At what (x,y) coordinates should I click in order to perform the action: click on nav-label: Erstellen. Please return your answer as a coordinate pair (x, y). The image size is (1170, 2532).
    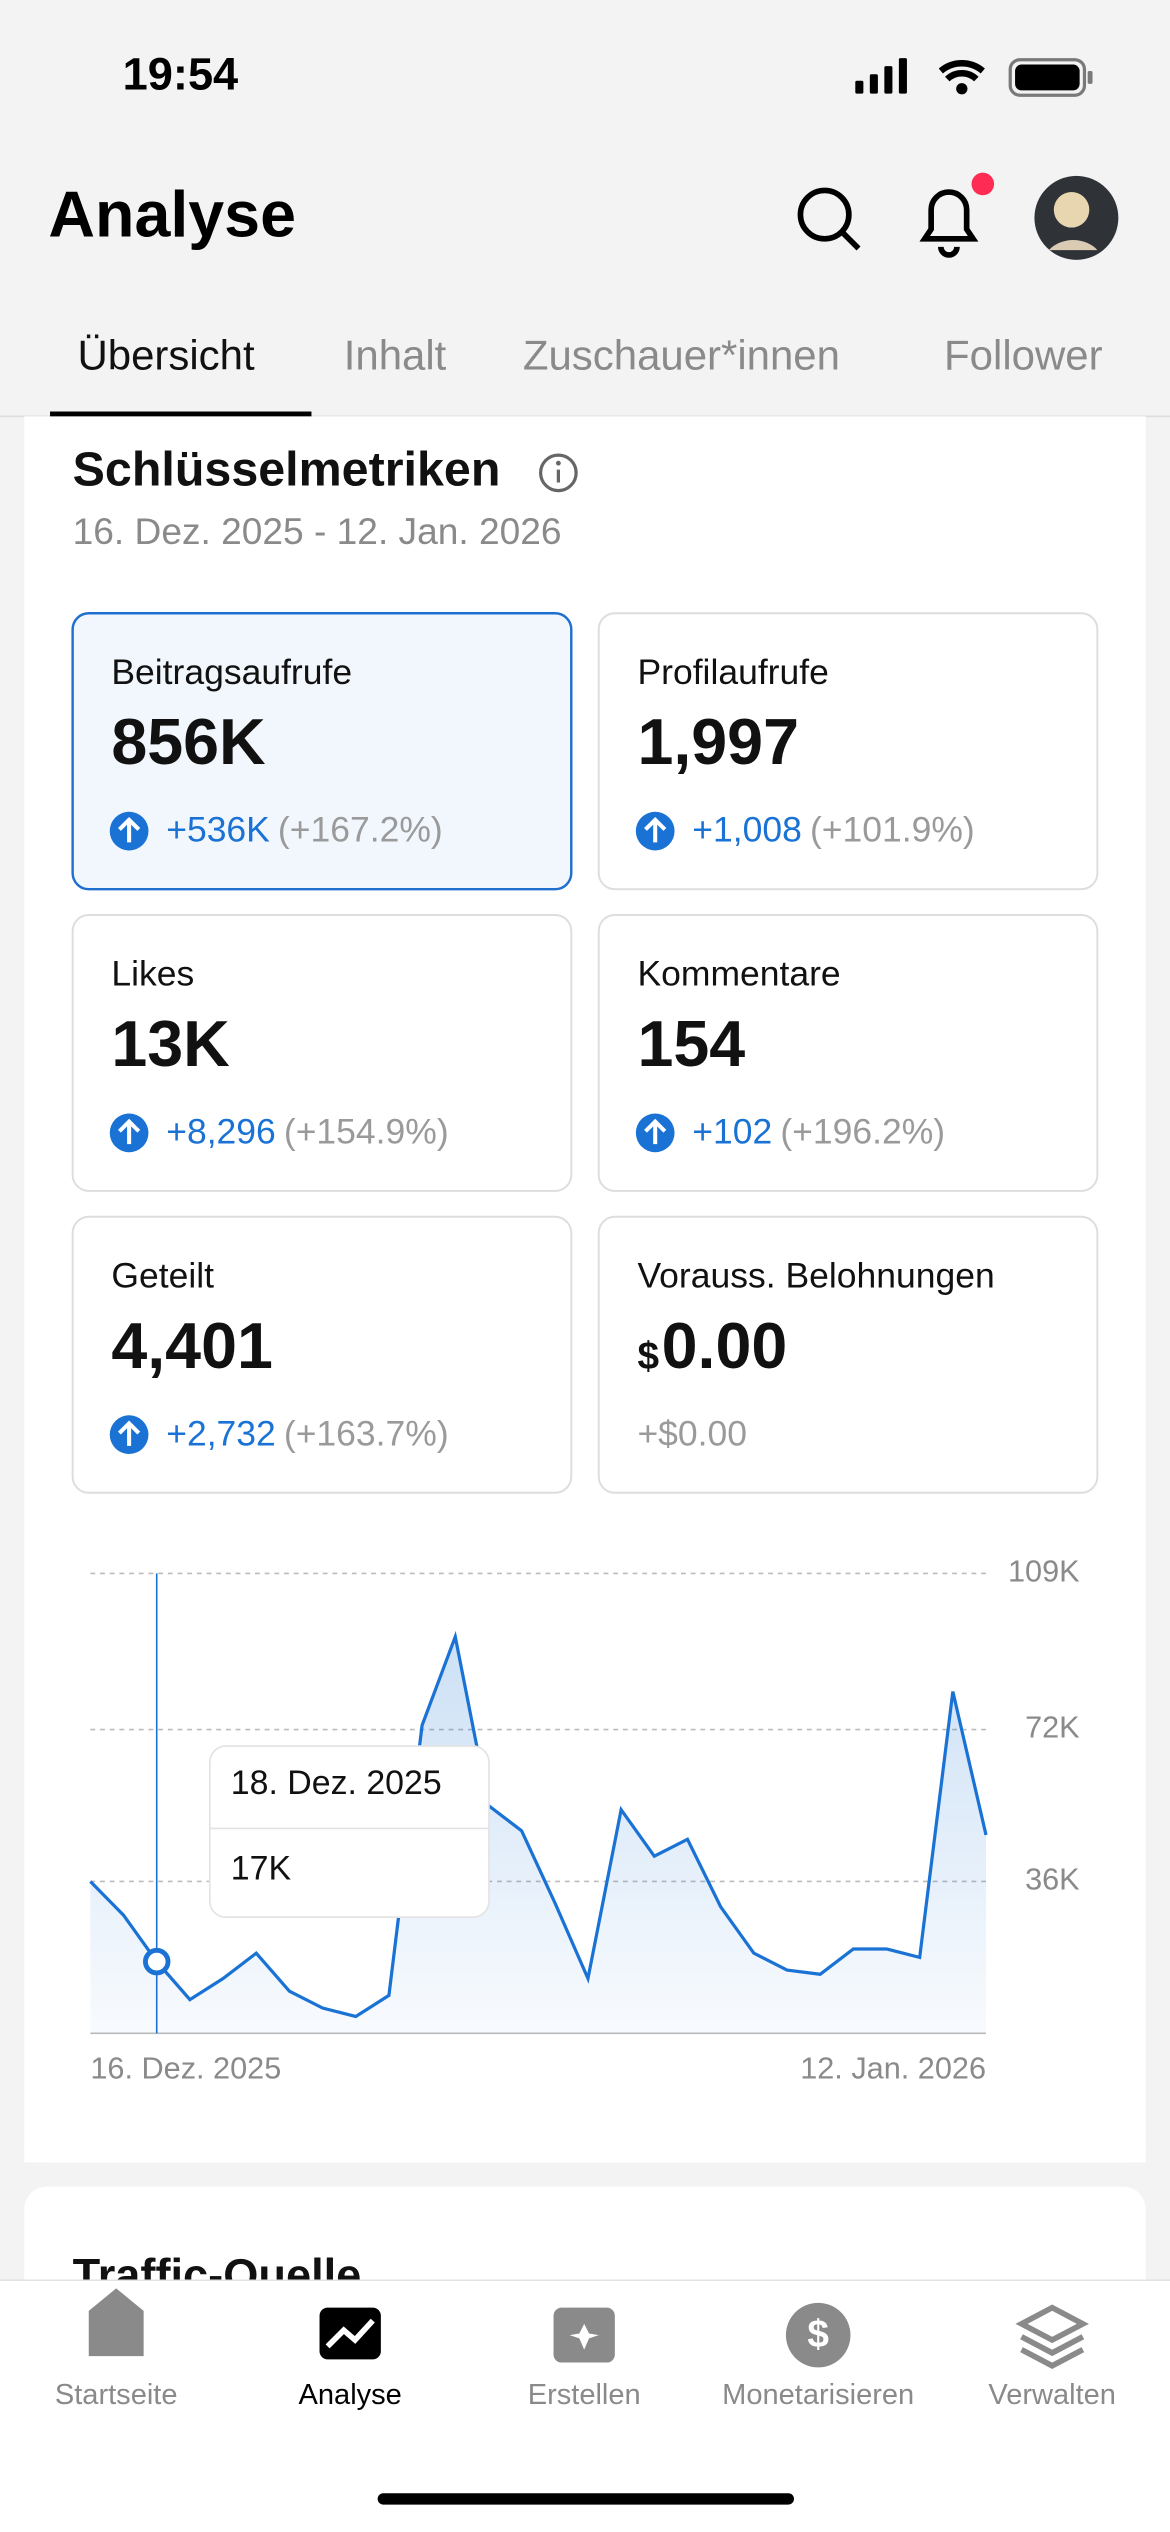
    Looking at the image, I should click on (584, 2395).